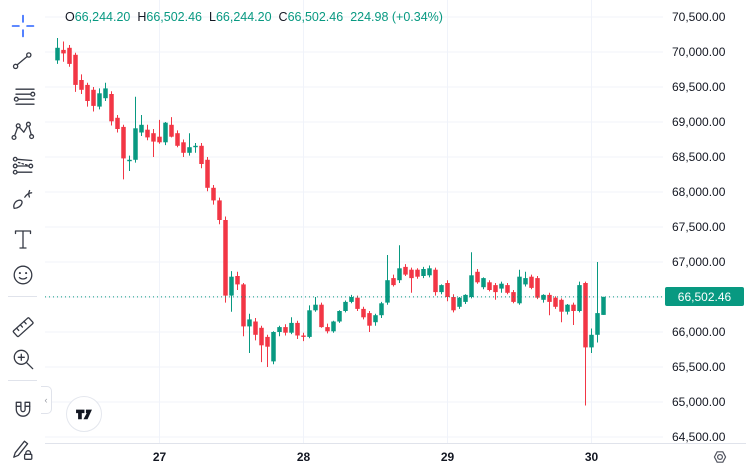 This screenshot has height=471, width=746. I want to click on tool-crosshair-button, so click(23, 26).